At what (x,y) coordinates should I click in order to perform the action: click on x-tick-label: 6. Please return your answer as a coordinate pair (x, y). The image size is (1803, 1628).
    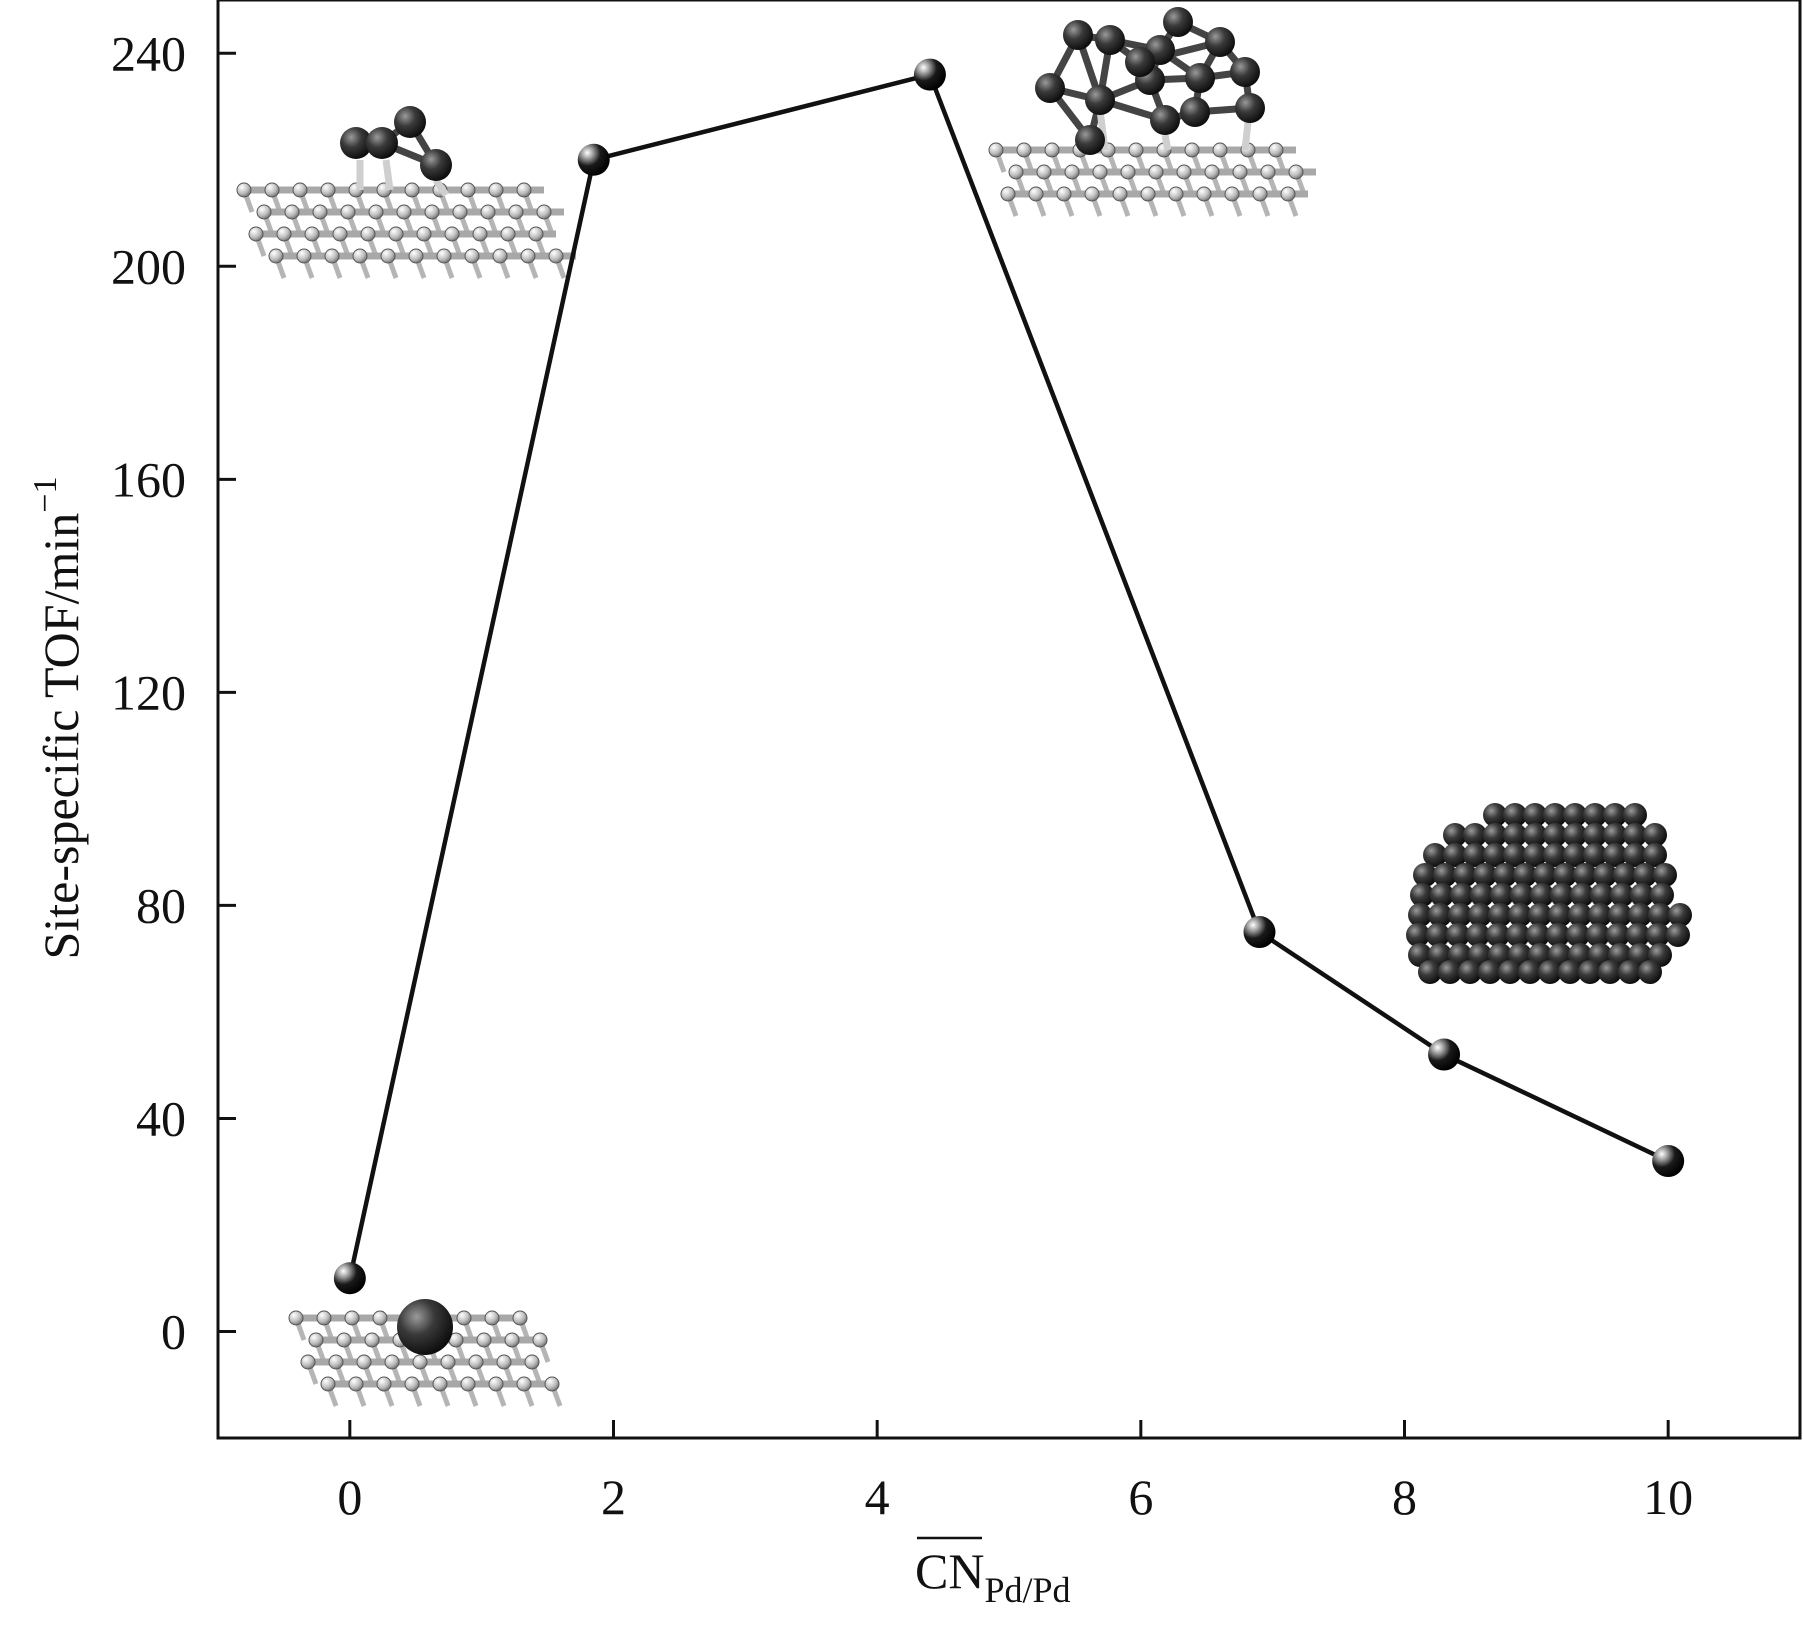
    Looking at the image, I should click on (1140, 1497).